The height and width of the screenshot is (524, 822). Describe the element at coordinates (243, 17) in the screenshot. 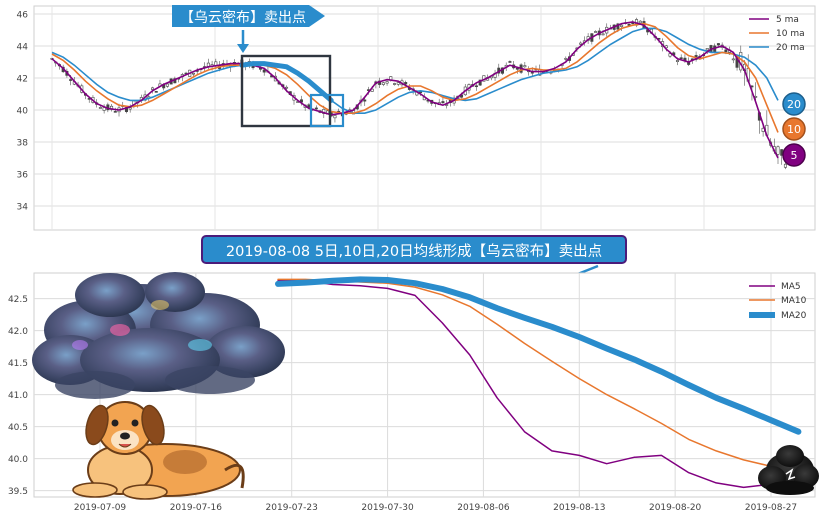

I see `callout-text: 【乌云密布】卖出点` at that location.